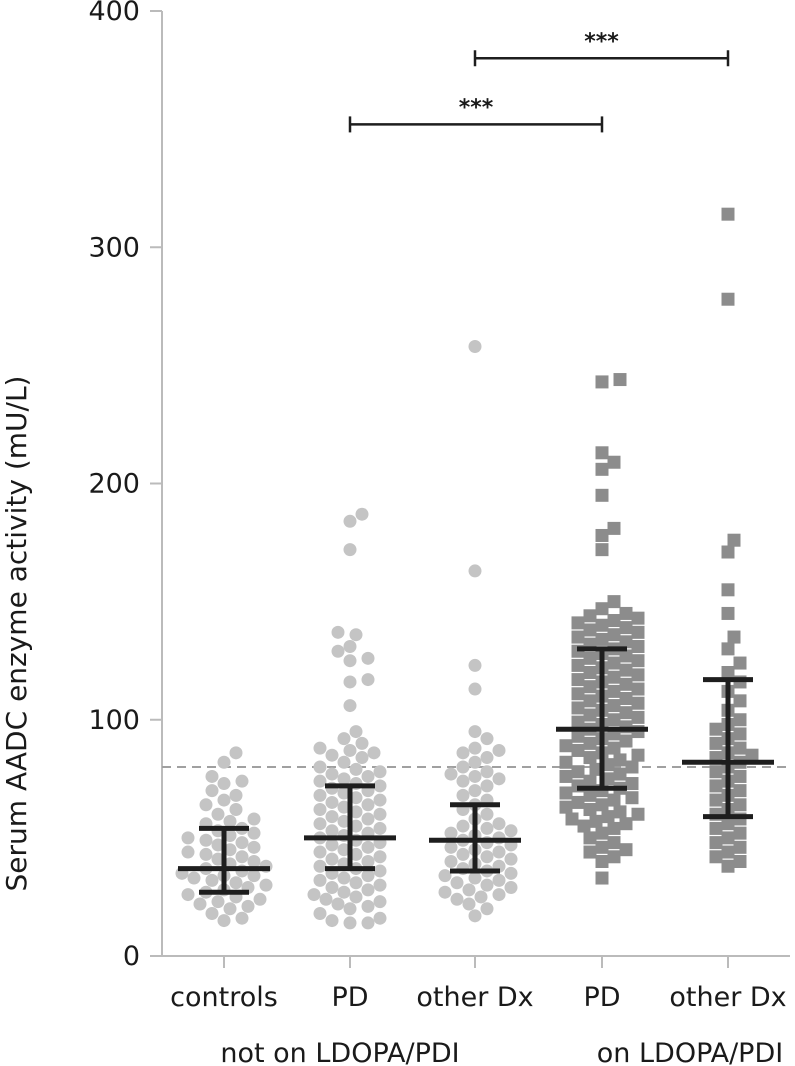  What do you see at coordinates (16, 634) in the screenshot?
I see `y-axis-label: Serum AADC enzyme activity (mU/L)` at bounding box center [16, 634].